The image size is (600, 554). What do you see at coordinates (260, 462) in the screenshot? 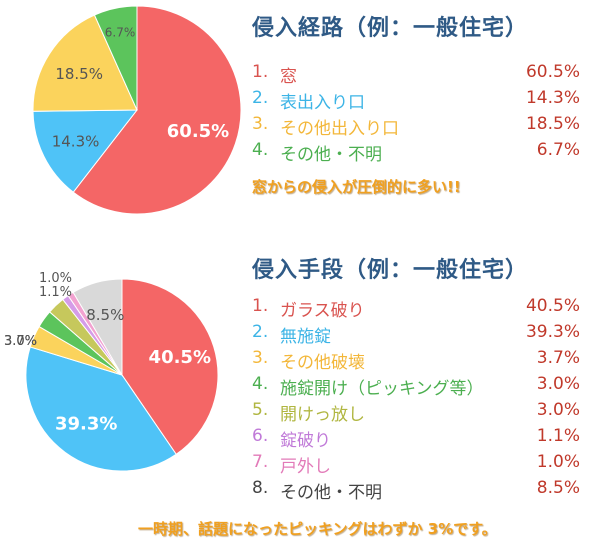
I see `legend-number: 7.` at bounding box center [260, 462].